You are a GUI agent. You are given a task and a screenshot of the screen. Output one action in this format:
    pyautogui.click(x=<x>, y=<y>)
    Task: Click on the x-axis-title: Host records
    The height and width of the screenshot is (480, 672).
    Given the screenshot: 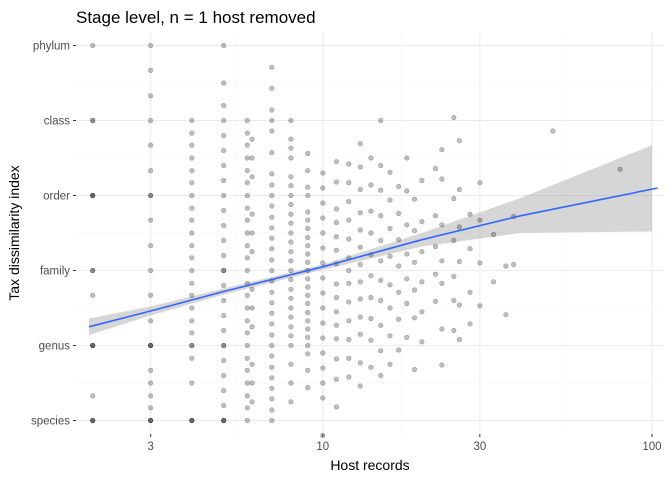 What is the action you would take?
    pyautogui.click(x=369, y=465)
    